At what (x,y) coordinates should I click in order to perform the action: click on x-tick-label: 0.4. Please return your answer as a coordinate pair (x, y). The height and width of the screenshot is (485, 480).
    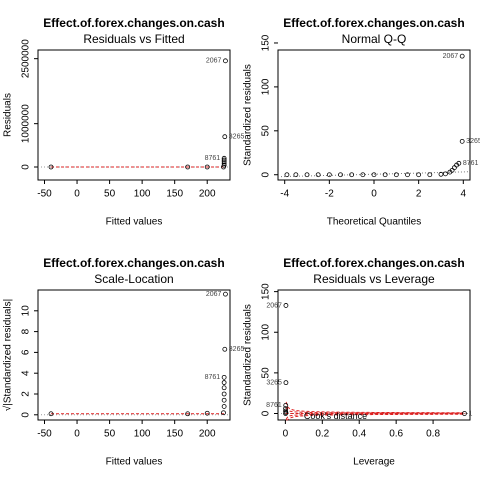
    Looking at the image, I should click on (359, 434).